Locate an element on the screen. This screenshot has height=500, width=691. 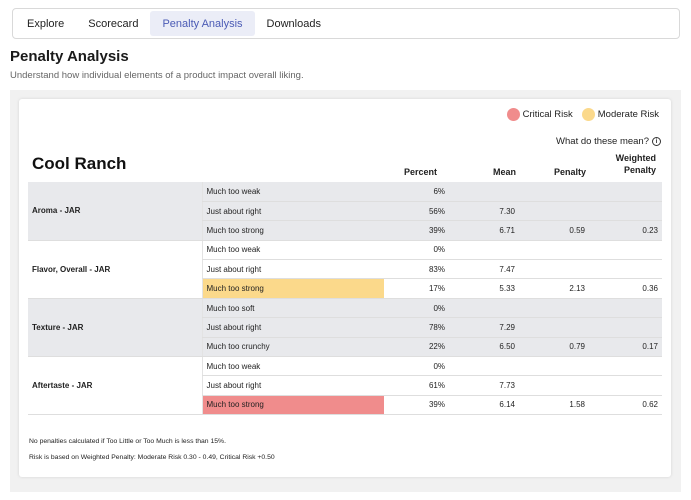
table-row: Aftertaste - JAR Much too weak 0% is located at coordinates (345, 386).